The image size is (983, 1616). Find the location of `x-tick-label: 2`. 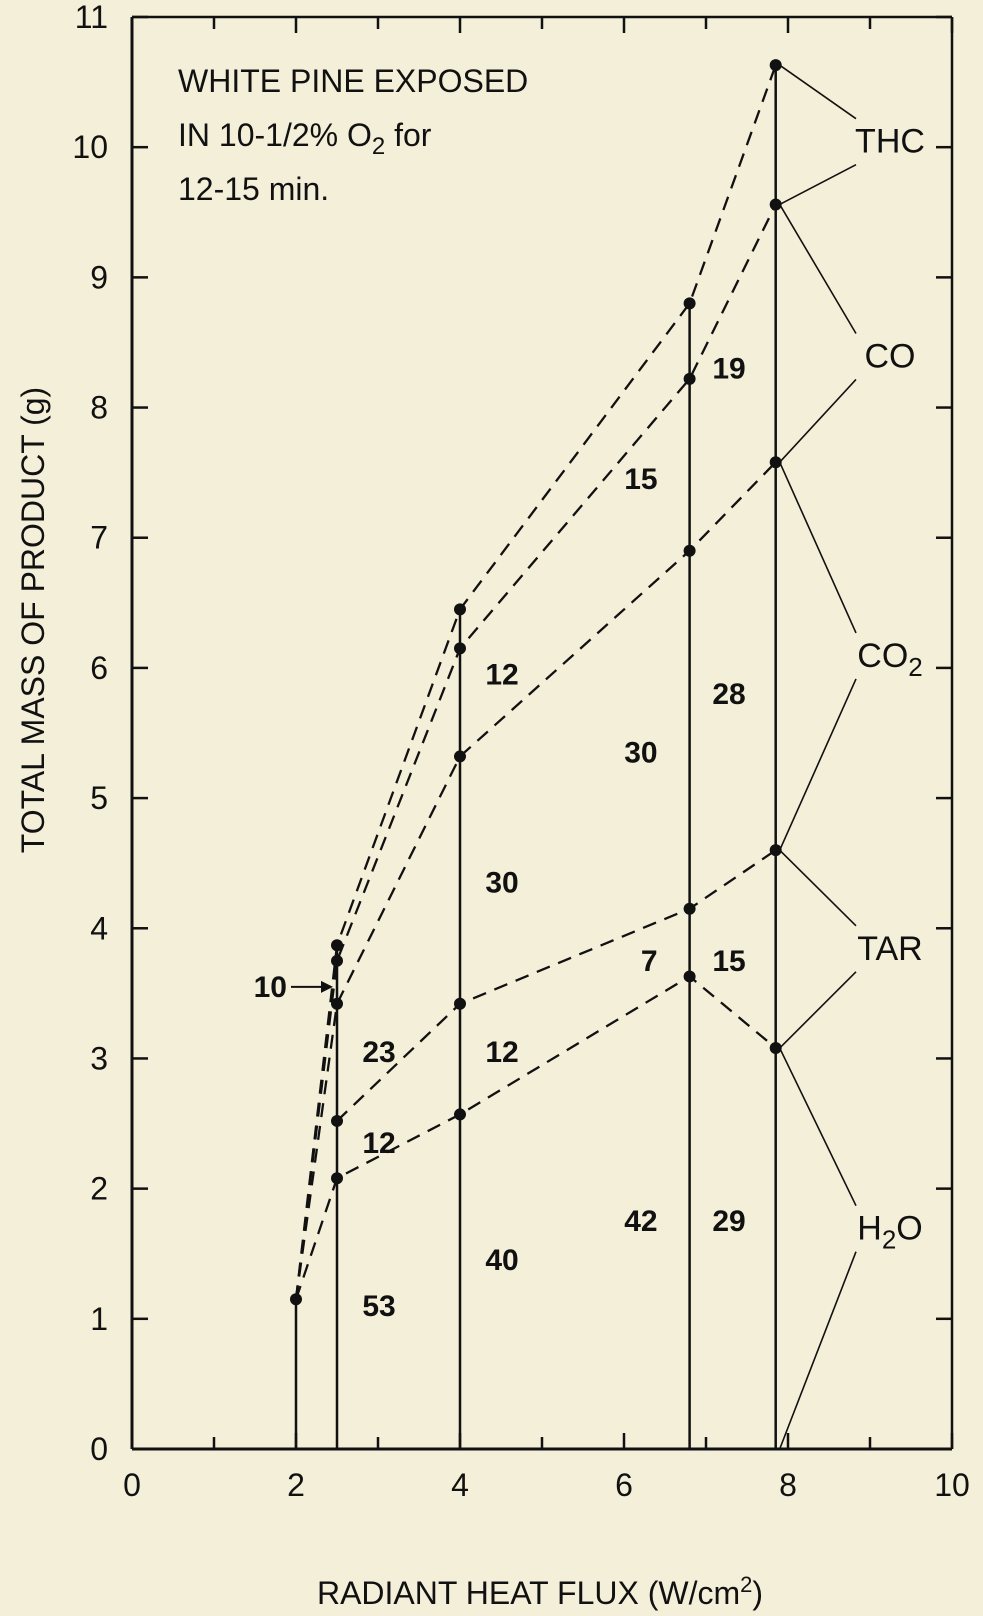

x-tick-label: 2 is located at coordinates (296, 1485).